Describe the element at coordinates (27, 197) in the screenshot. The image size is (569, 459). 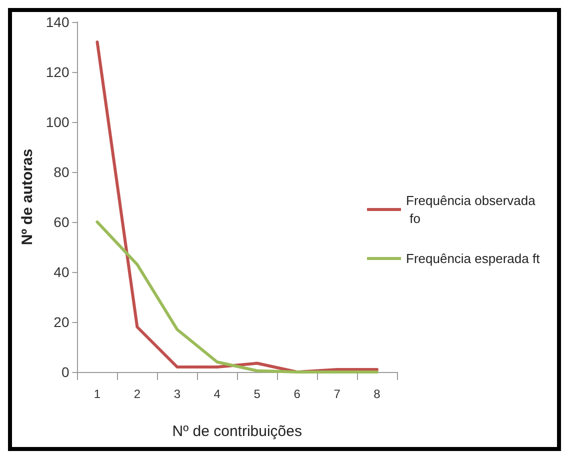
I see `y-axis-title: Nº de autoras` at that location.